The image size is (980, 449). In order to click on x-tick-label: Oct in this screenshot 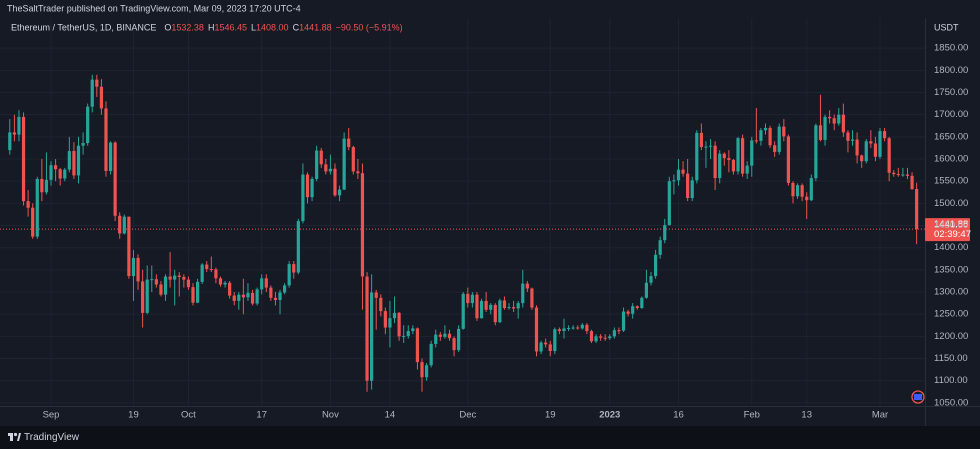, I will do `click(188, 415)`.